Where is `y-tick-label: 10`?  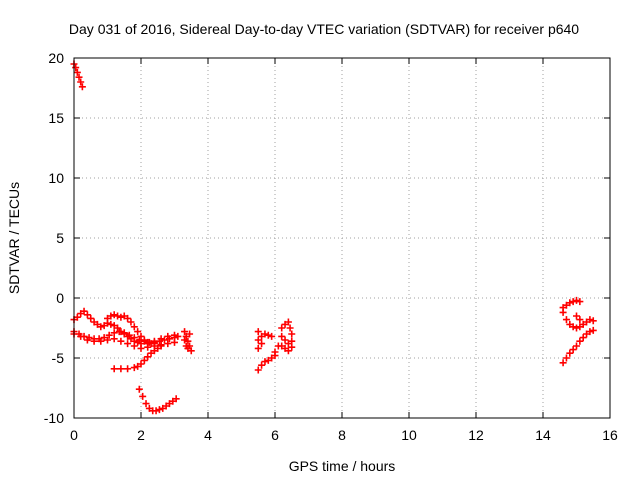
y-tick-label: 10 is located at coordinates (56, 178).